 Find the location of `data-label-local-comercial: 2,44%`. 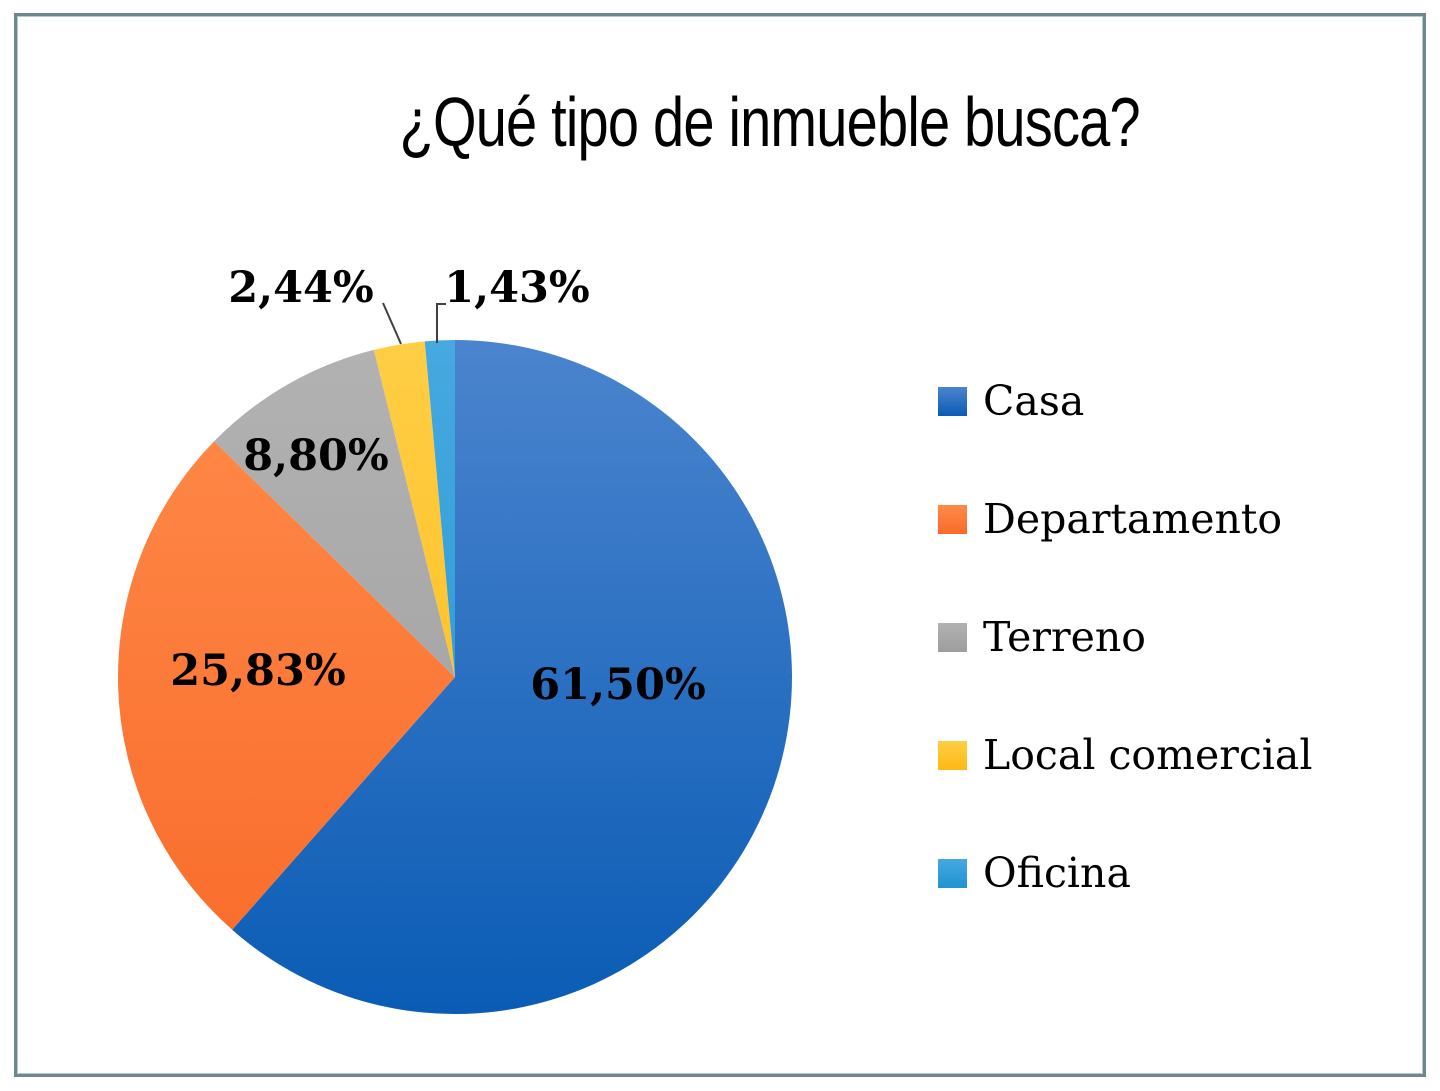

data-label-local-comercial: 2,44% is located at coordinates (301, 288).